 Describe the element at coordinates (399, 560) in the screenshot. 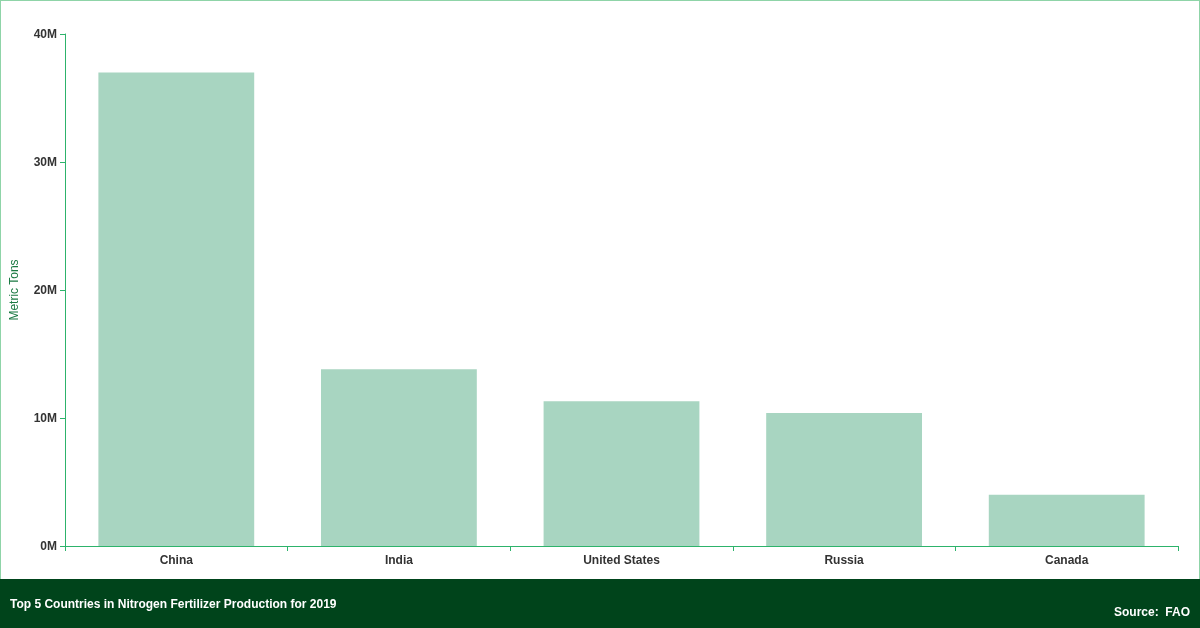

I see `x-tick-label: India` at that location.